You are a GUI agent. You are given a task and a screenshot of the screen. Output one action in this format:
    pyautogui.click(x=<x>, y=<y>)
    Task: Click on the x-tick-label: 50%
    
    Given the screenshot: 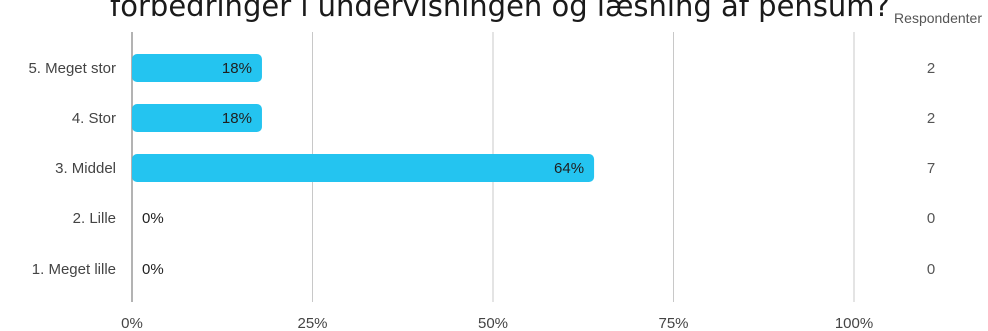 What is the action you would take?
    pyautogui.click(x=493, y=323)
    